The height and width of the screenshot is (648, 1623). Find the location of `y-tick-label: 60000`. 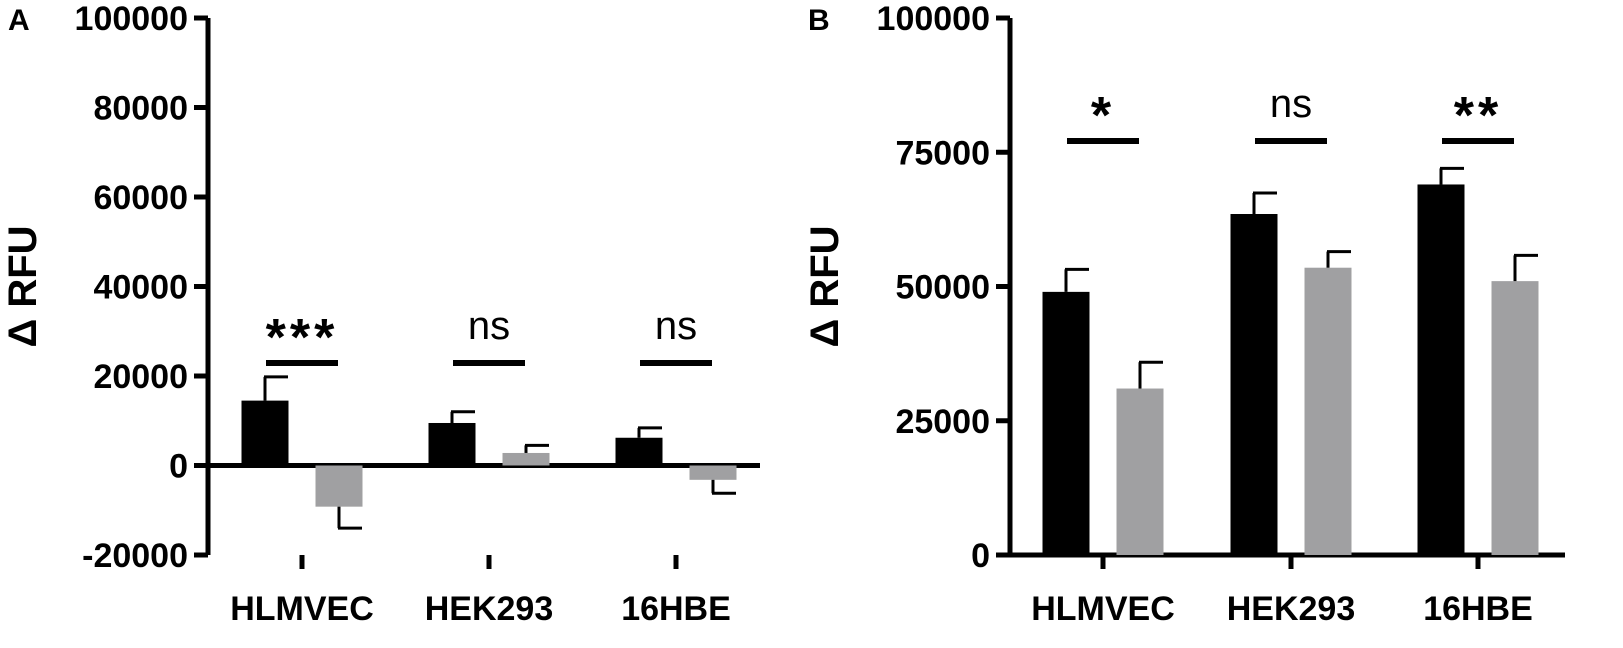

y-tick-label: 60000 is located at coordinates (140, 198).